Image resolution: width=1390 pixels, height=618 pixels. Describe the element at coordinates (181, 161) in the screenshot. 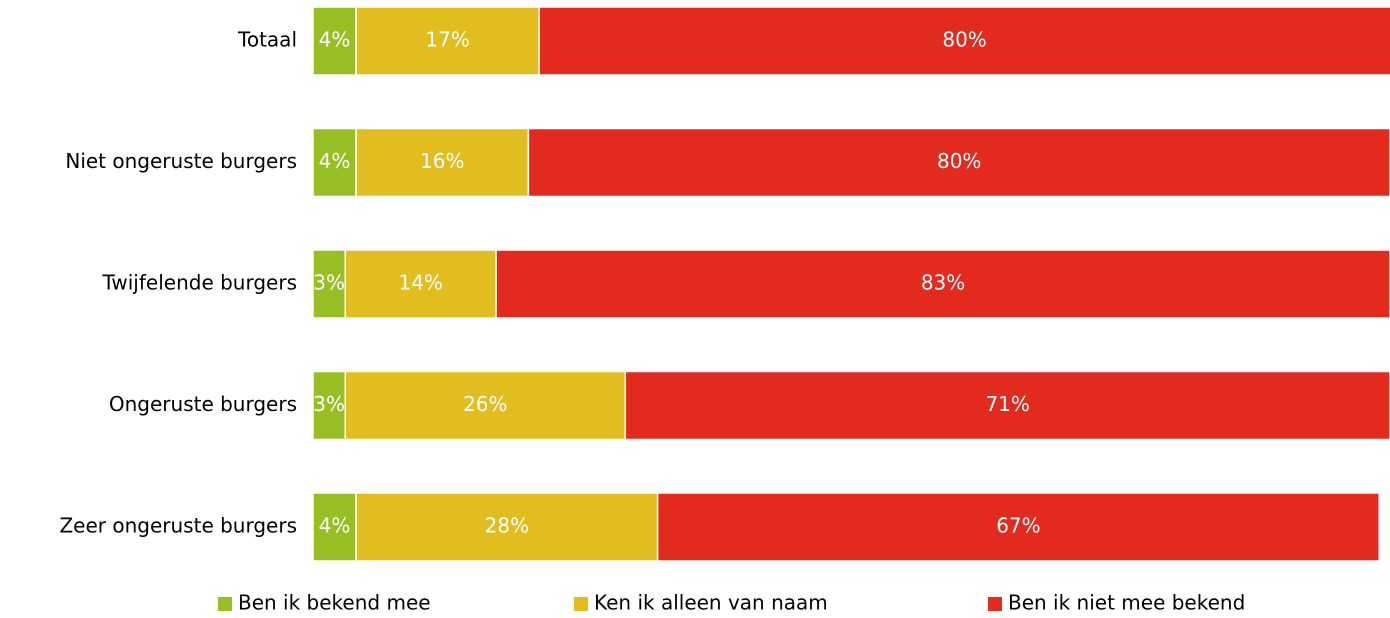

I see `y-tick-label: Niet ongeruste burgers` at that location.